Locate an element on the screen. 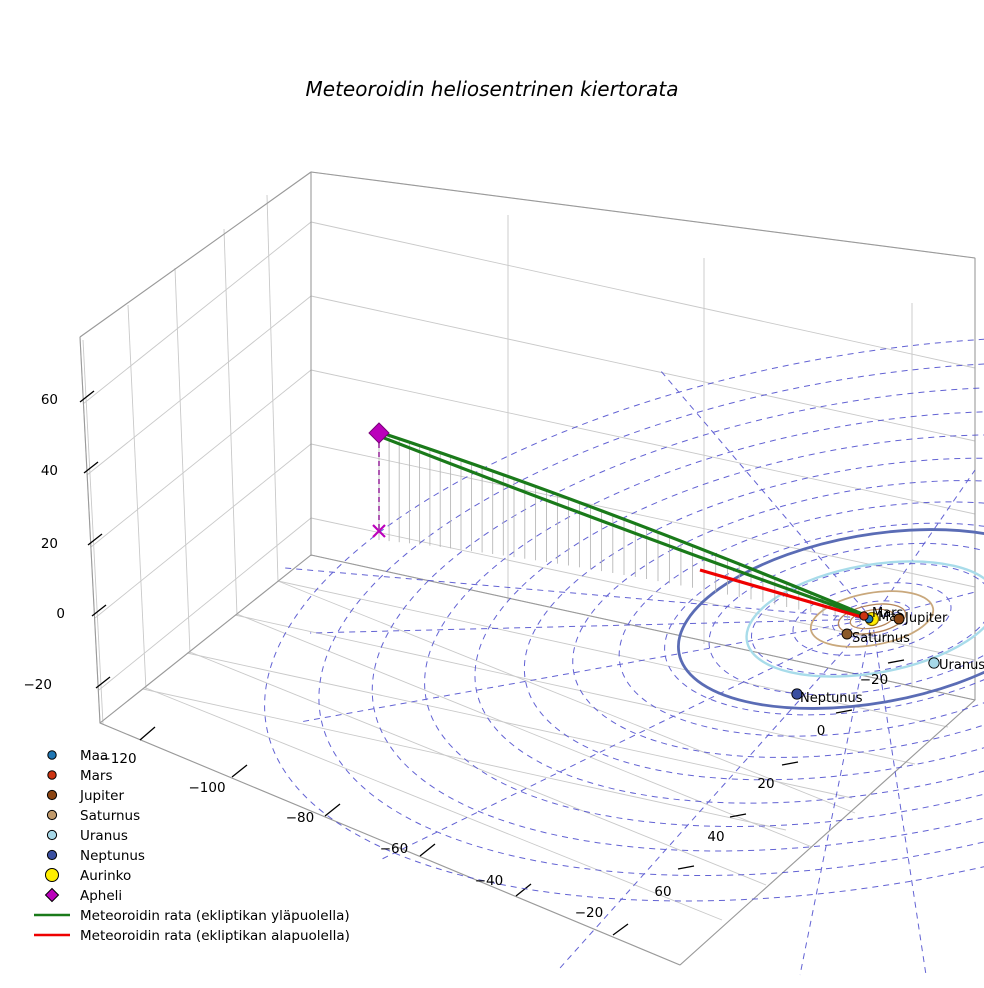  orbit-neptune is located at coordinates (830, 619).